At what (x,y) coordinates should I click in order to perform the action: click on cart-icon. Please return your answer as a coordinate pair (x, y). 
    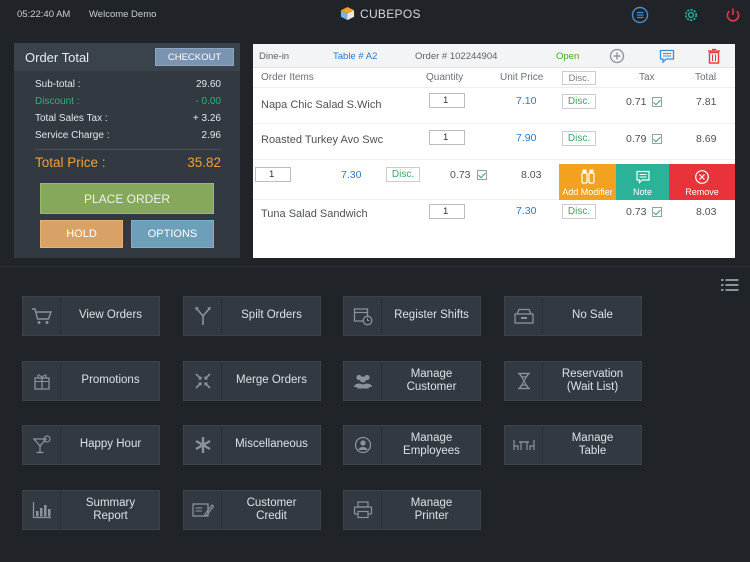
    Looking at the image, I should click on (41, 316).